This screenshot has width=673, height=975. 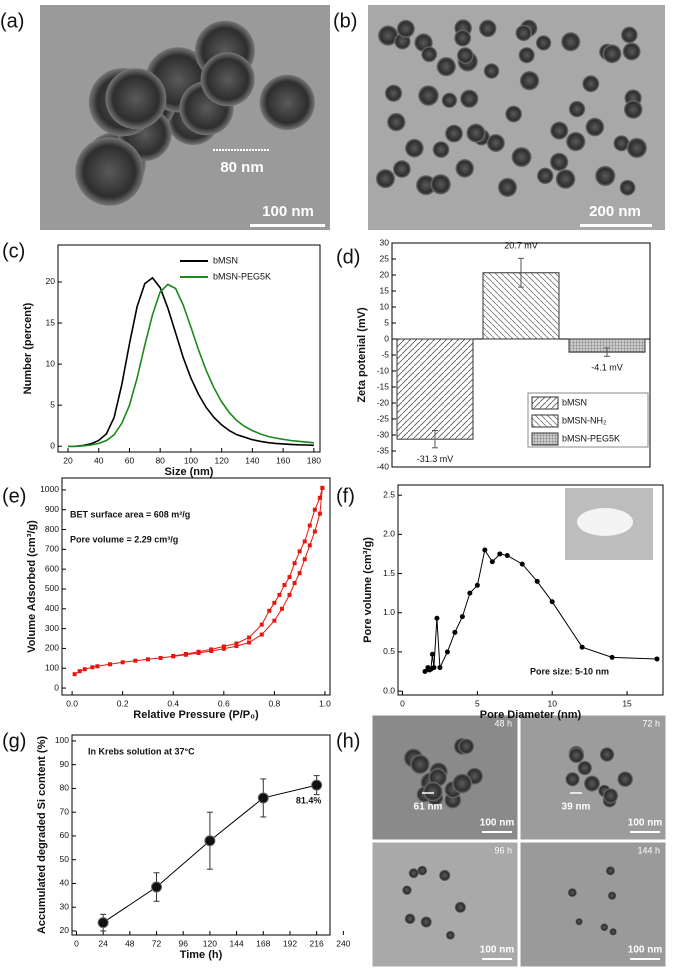 I want to click on x-tick-label: 240, so click(x=343, y=943).